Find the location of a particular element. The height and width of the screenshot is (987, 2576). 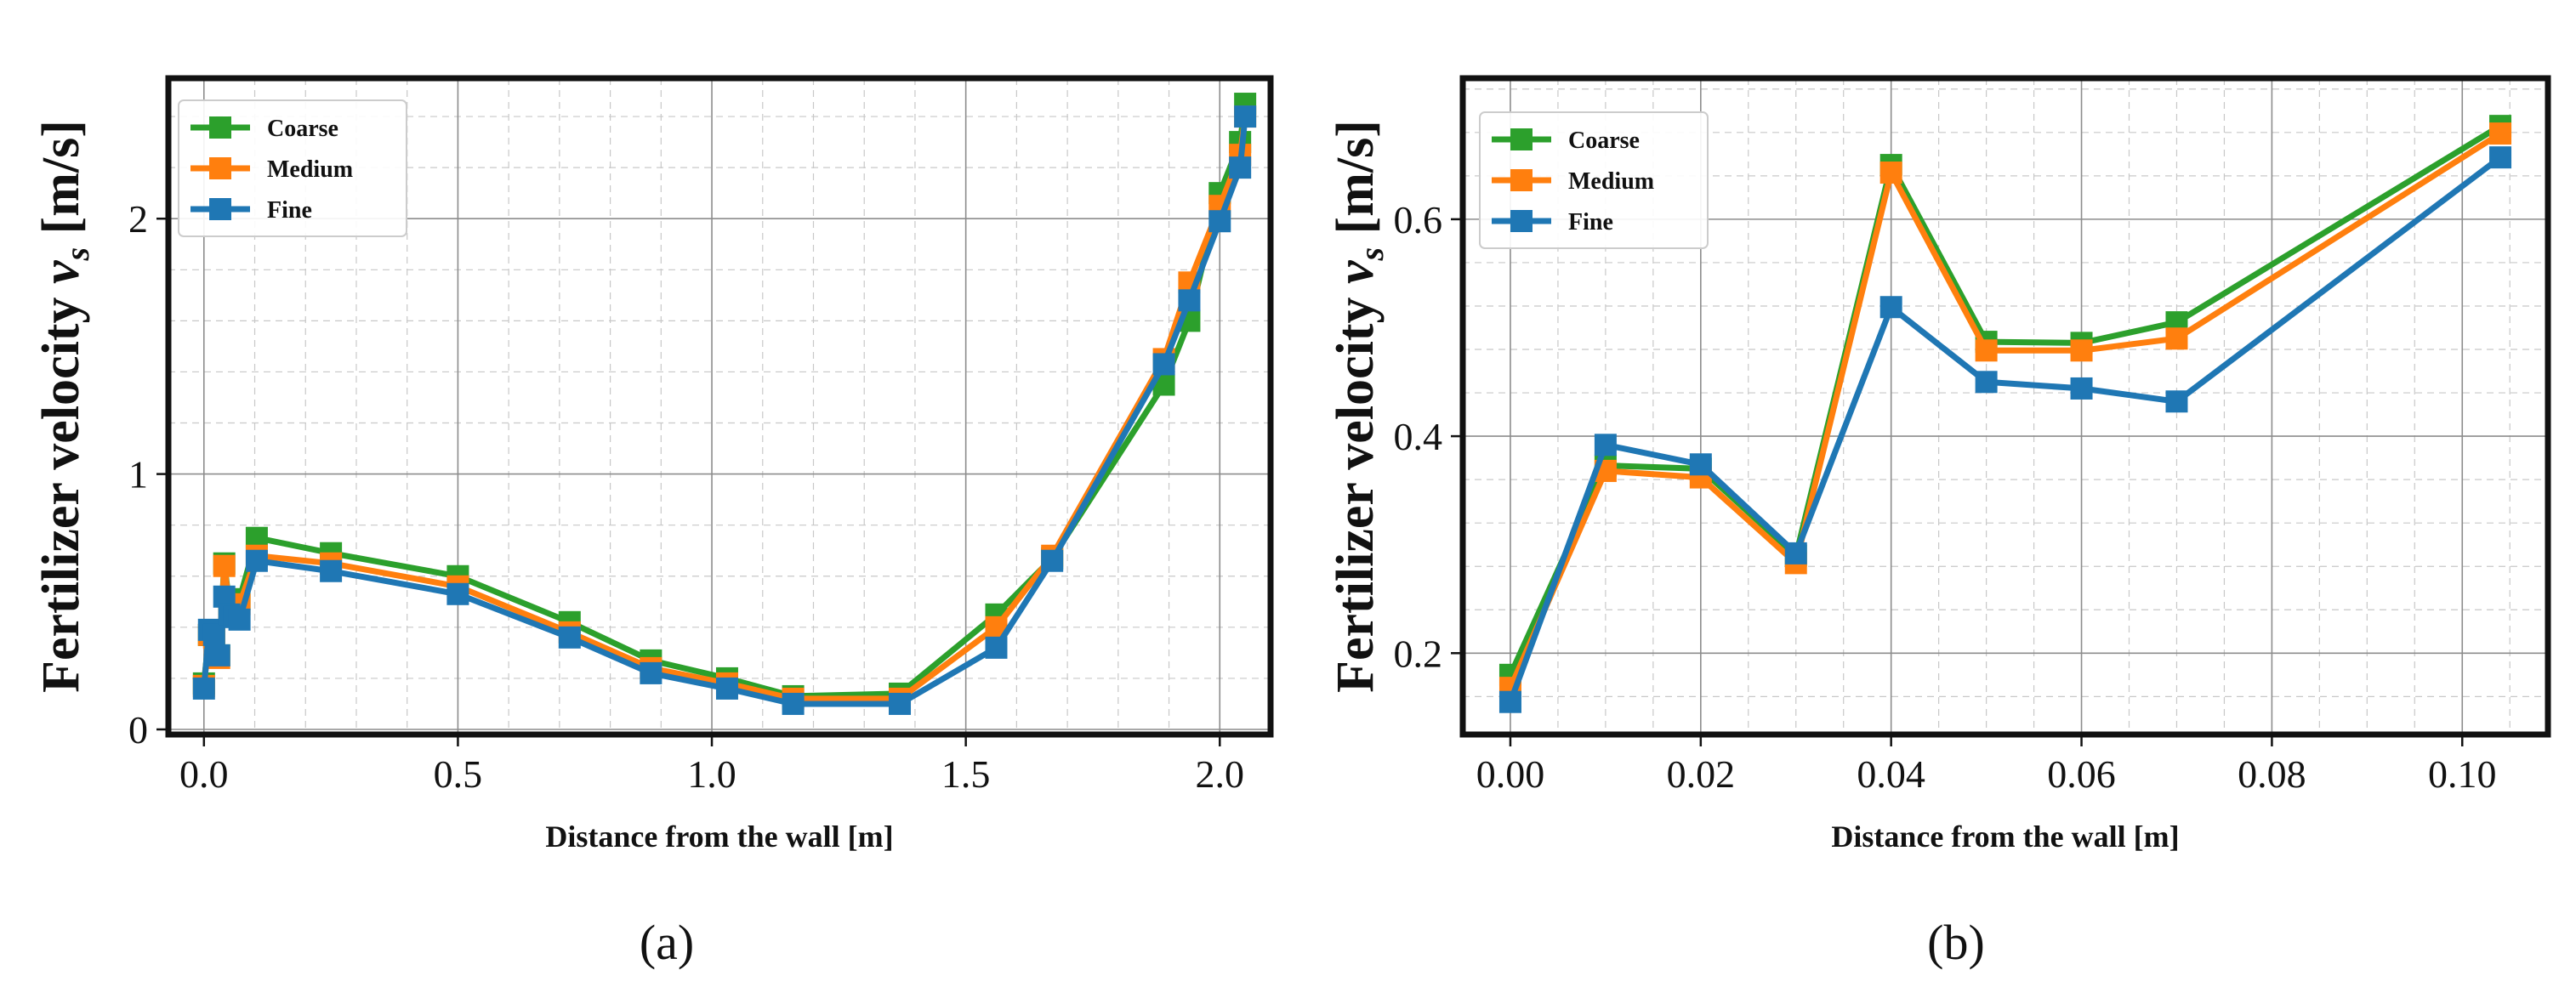

y-tick-label: 0.2 is located at coordinates (1418, 653).